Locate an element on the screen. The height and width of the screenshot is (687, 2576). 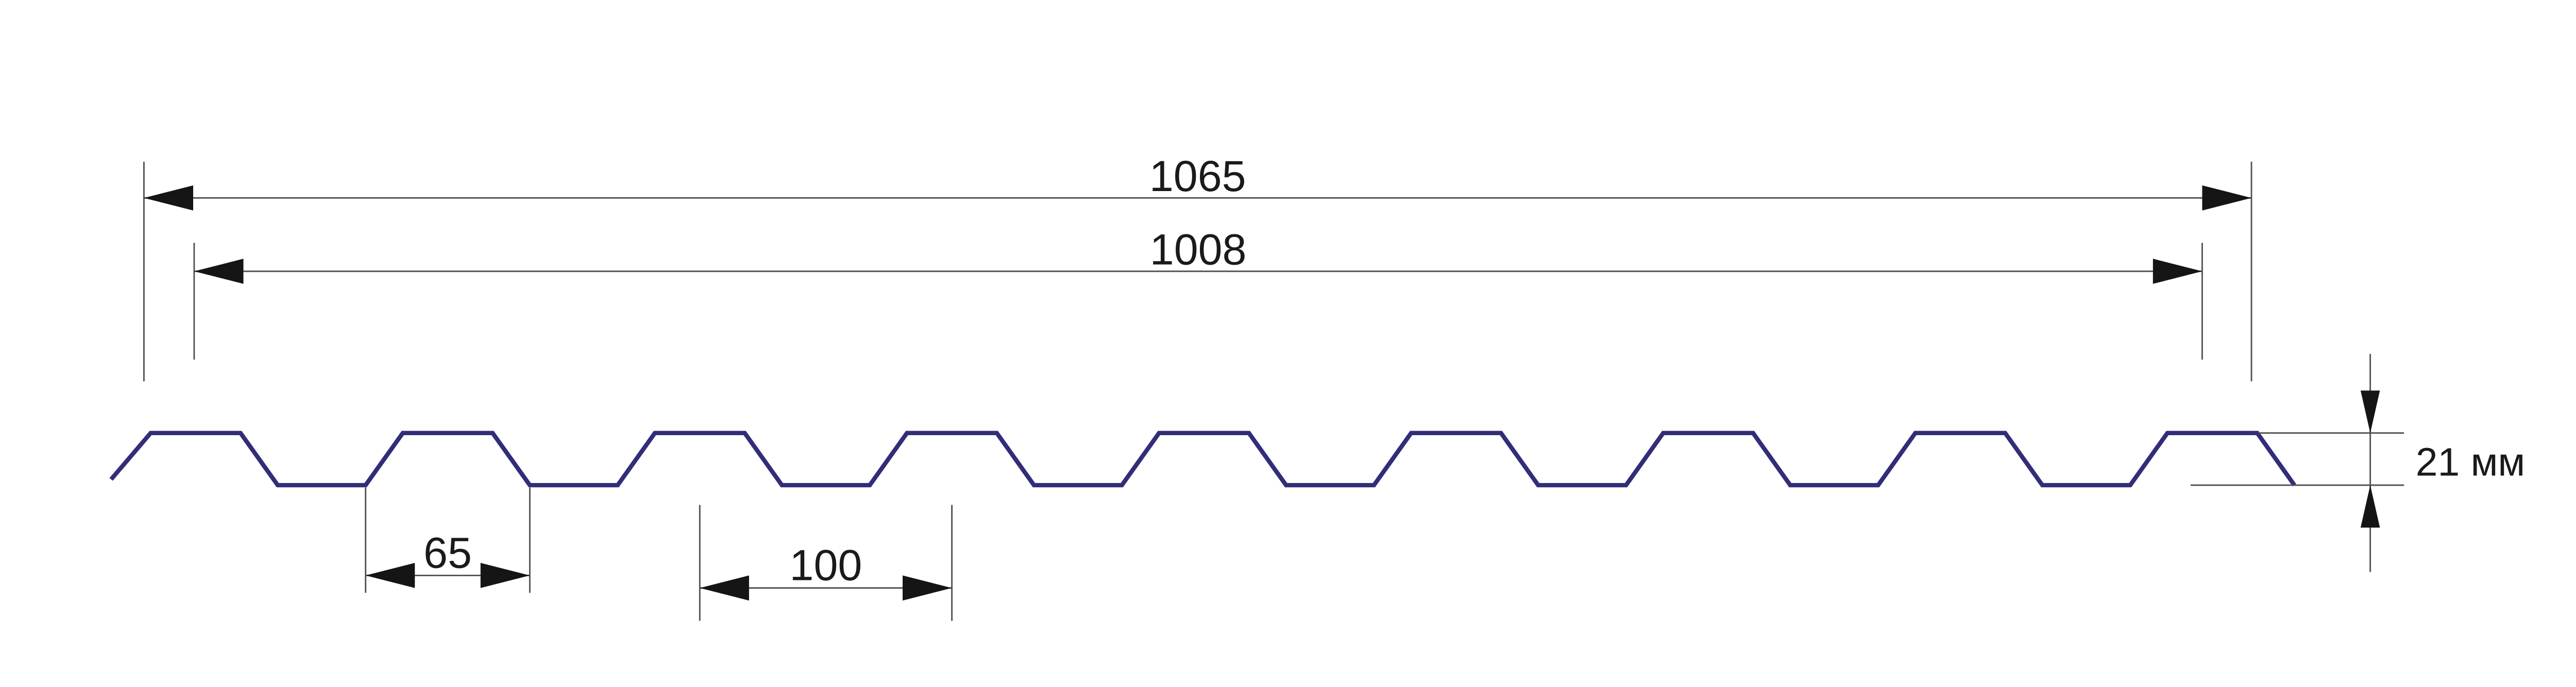
arrowhead-up-profile-height is located at coordinates (2370, 506).